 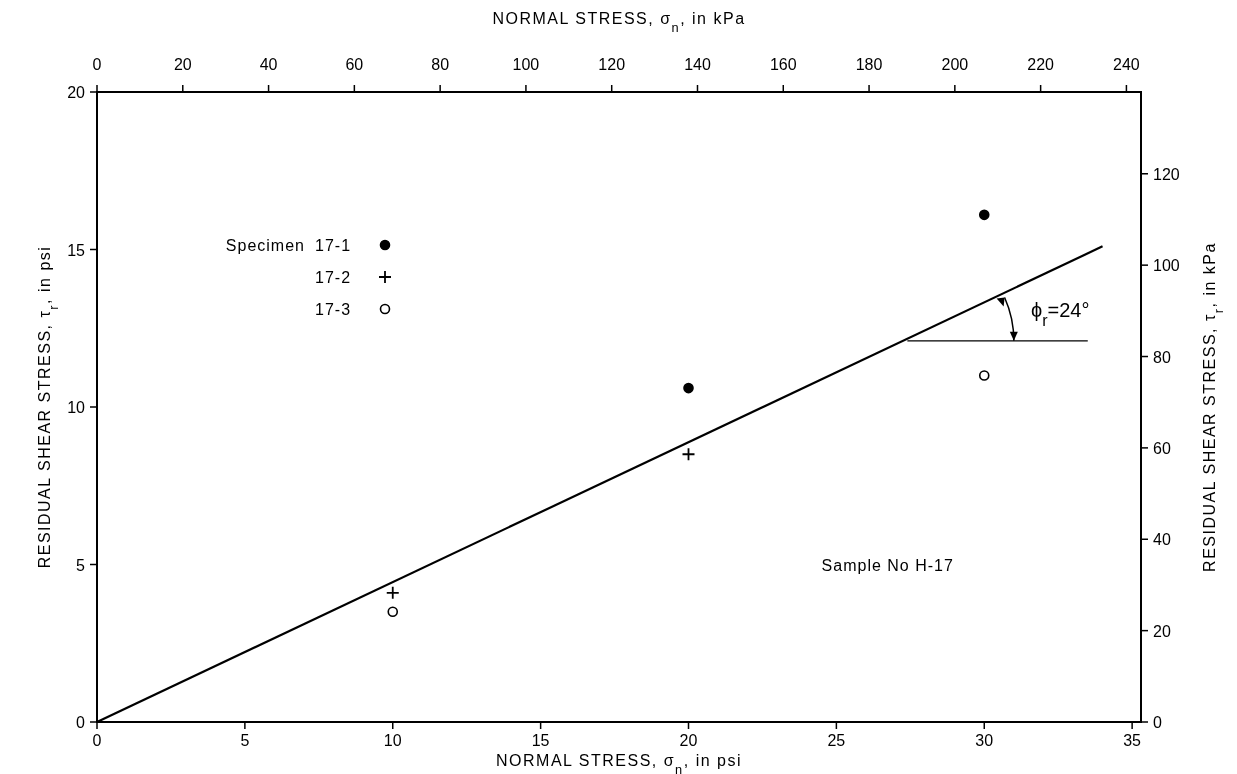 I want to click on x2-tick-label: 140, so click(x=697, y=64).